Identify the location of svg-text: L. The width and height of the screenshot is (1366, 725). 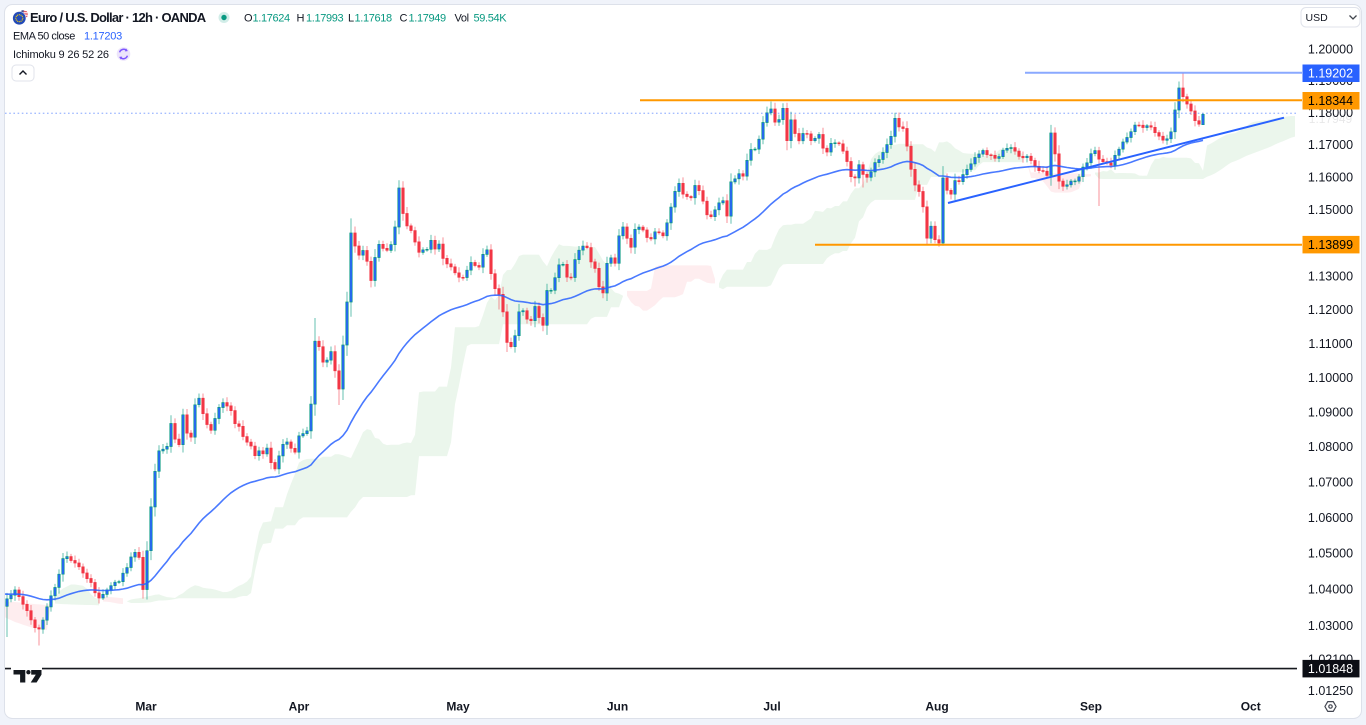
(351, 19).